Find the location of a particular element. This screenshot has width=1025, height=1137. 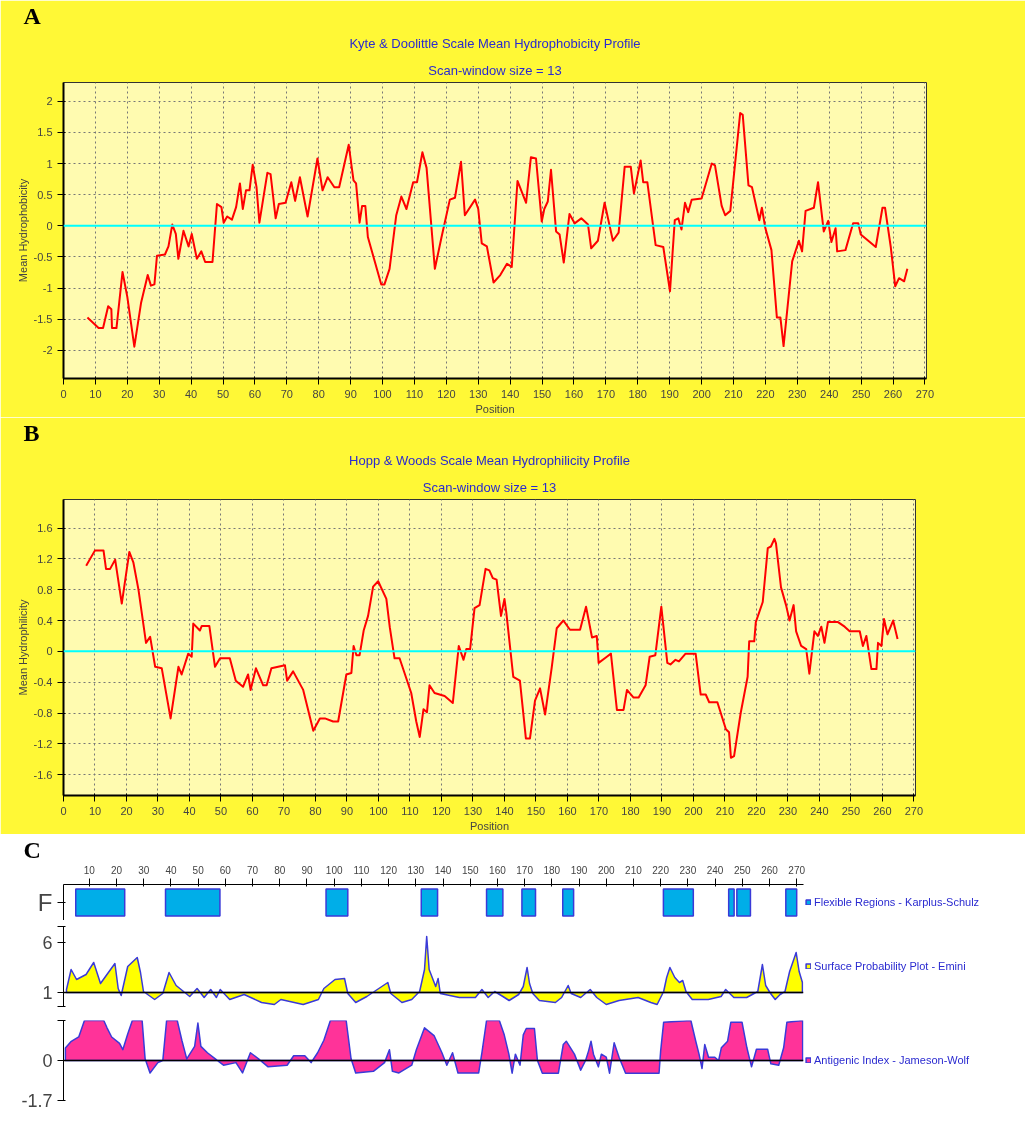

x-tick-label: 150 is located at coordinates (470, 870).